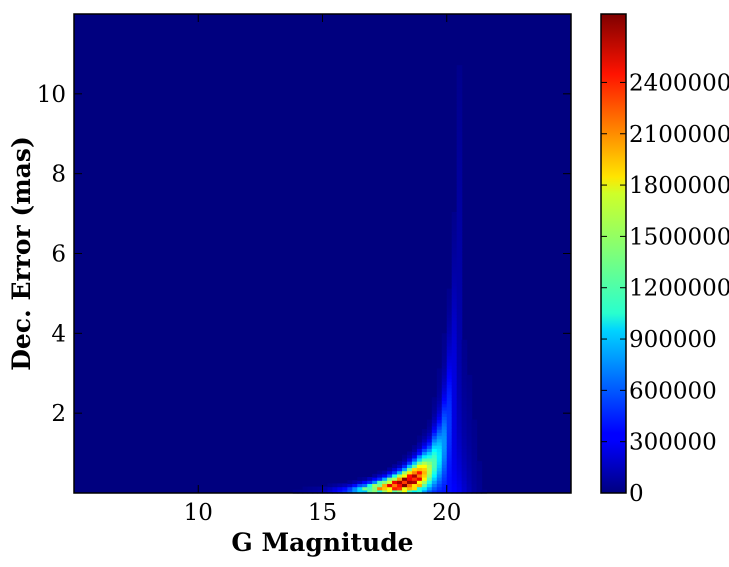  Describe the element at coordinates (198, 513) in the screenshot. I see `x-tick-label: 10` at that location.